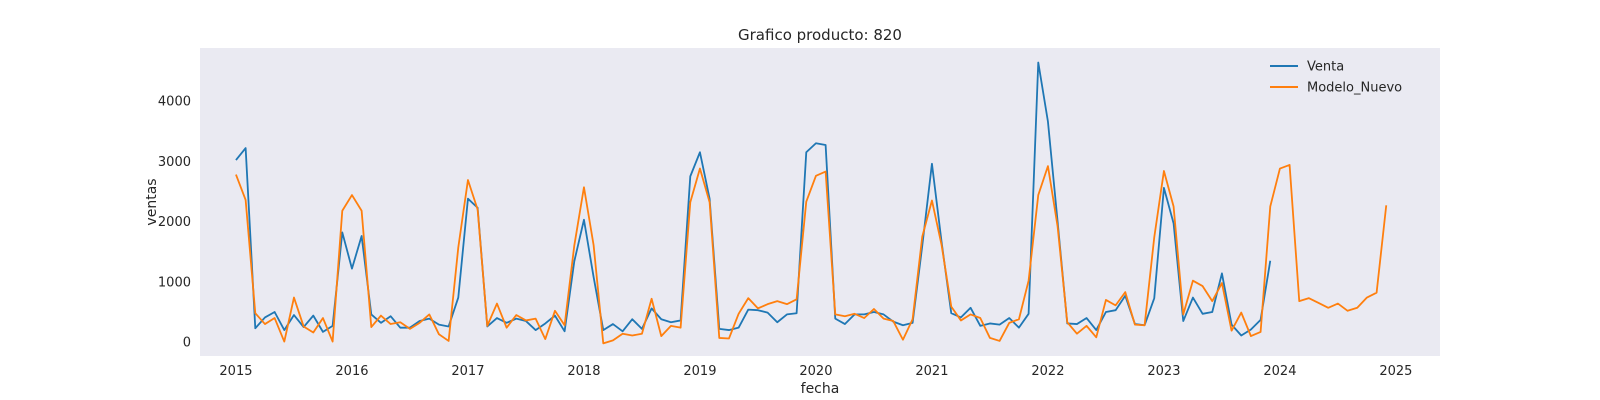 The width and height of the screenshot is (1600, 400). I want to click on y-tick-label: 0, so click(187, 343).